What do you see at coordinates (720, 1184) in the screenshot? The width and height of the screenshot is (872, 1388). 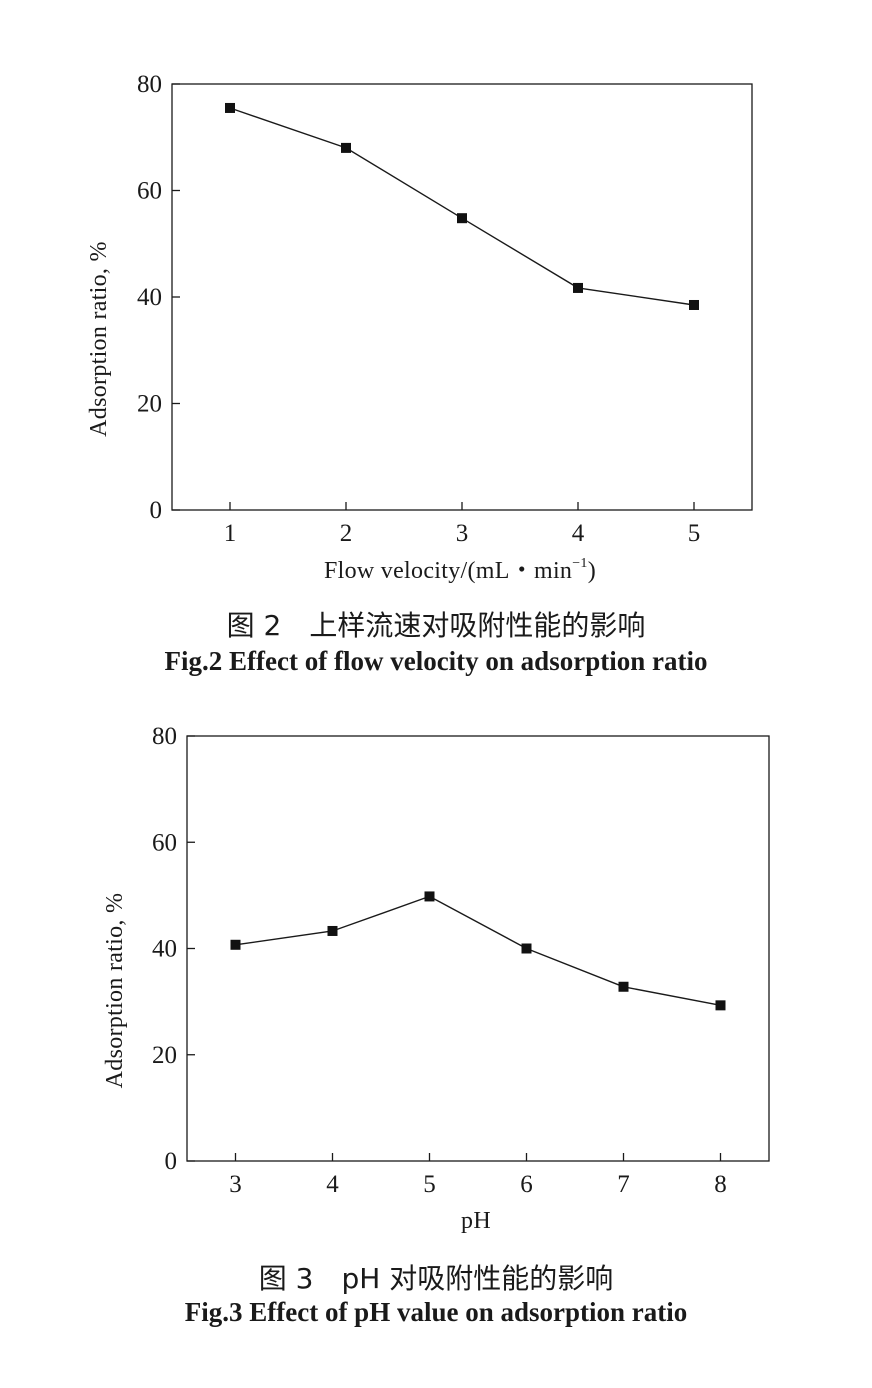 I see `x-tick-label: 8` at bounding box center [720, 1184].